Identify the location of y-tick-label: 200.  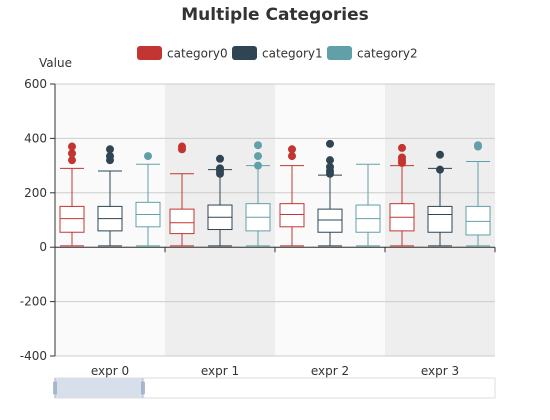
(35, 193).